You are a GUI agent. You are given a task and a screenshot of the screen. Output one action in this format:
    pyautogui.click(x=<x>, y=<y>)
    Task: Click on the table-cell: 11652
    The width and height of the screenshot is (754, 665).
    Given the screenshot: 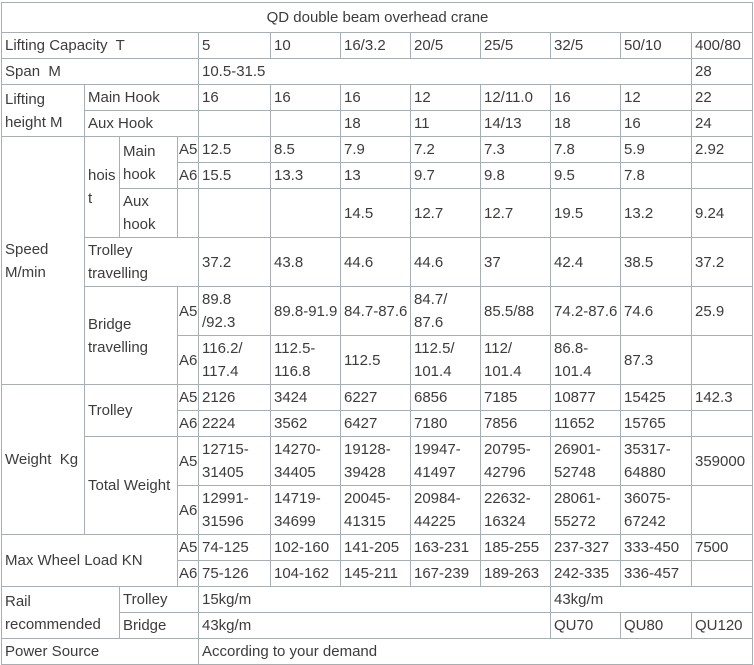 What is the action you would take?
    pyautogui.click(x=585, y=423)
    